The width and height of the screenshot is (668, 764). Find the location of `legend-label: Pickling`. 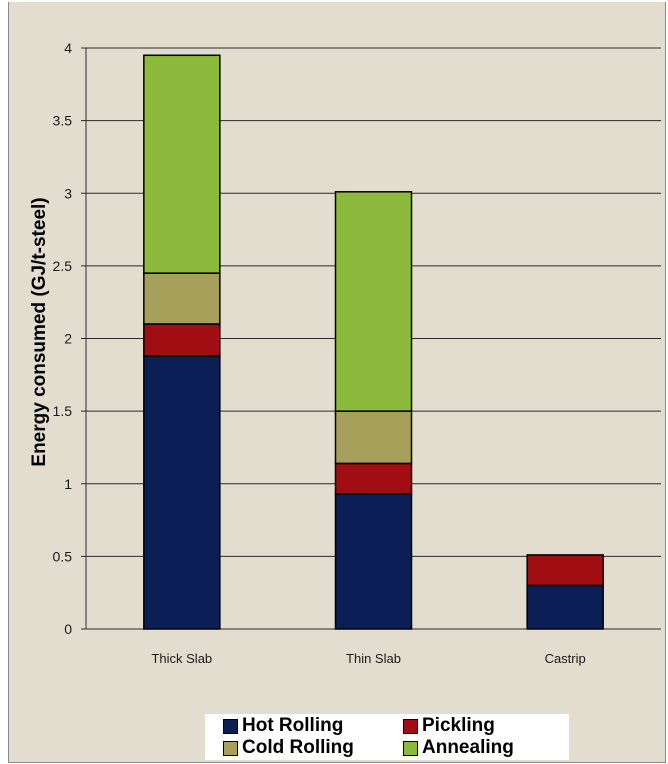

legend-label: Pickling is located at coordinates (458, 725).